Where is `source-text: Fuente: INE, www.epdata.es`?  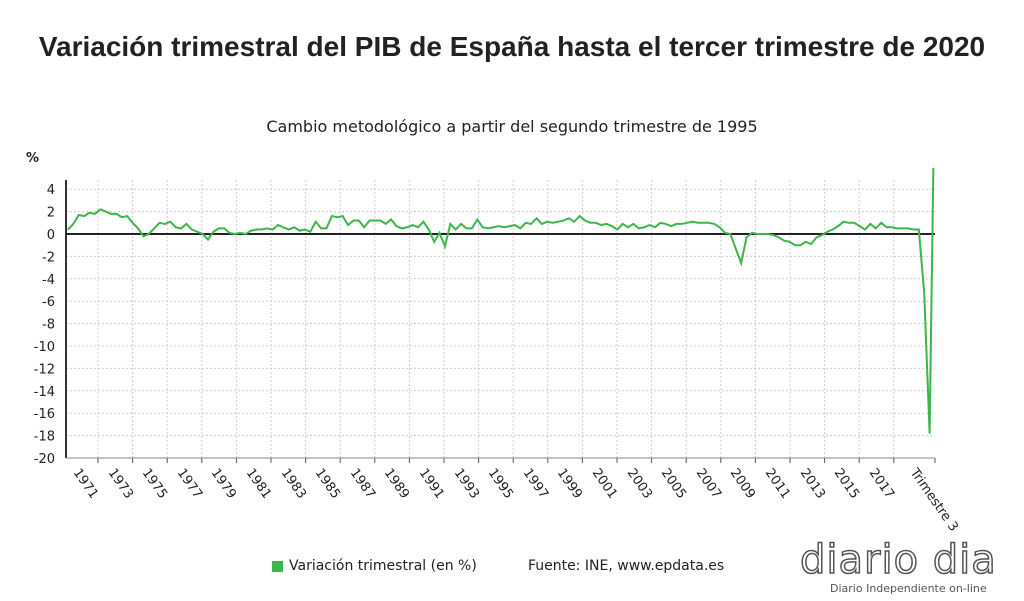
source-text: Fuente: INE, www.epdata.es is located at coordinates (626, 566).